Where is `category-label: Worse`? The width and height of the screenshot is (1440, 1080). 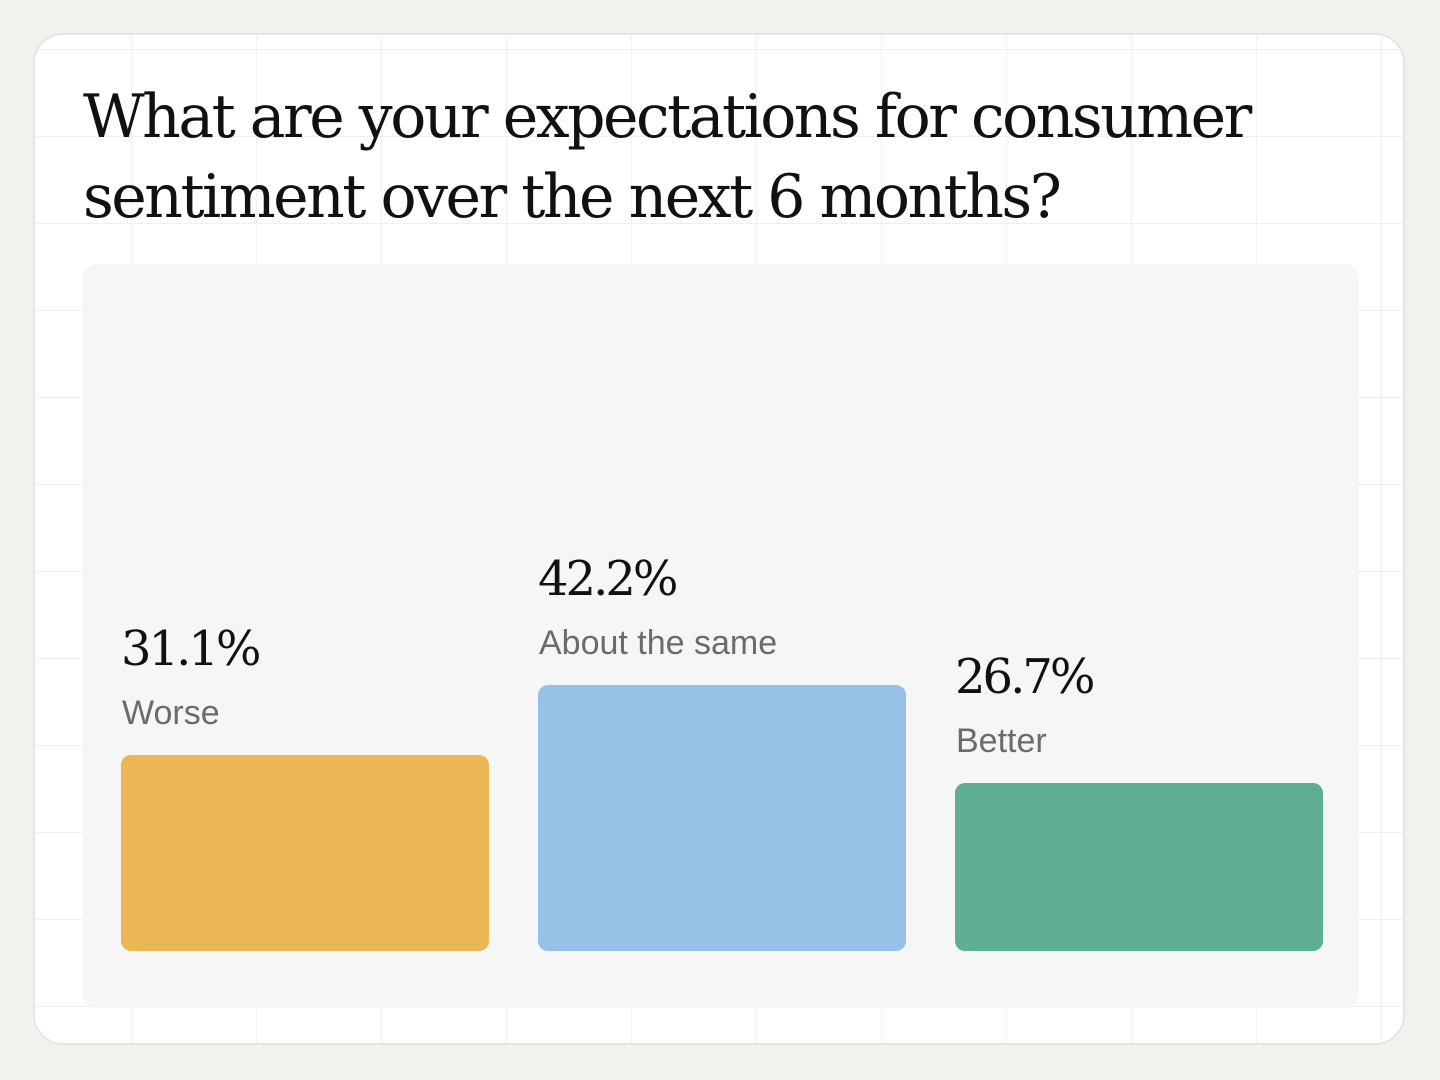
category-label: Worse is located at coordinates (171, 713).